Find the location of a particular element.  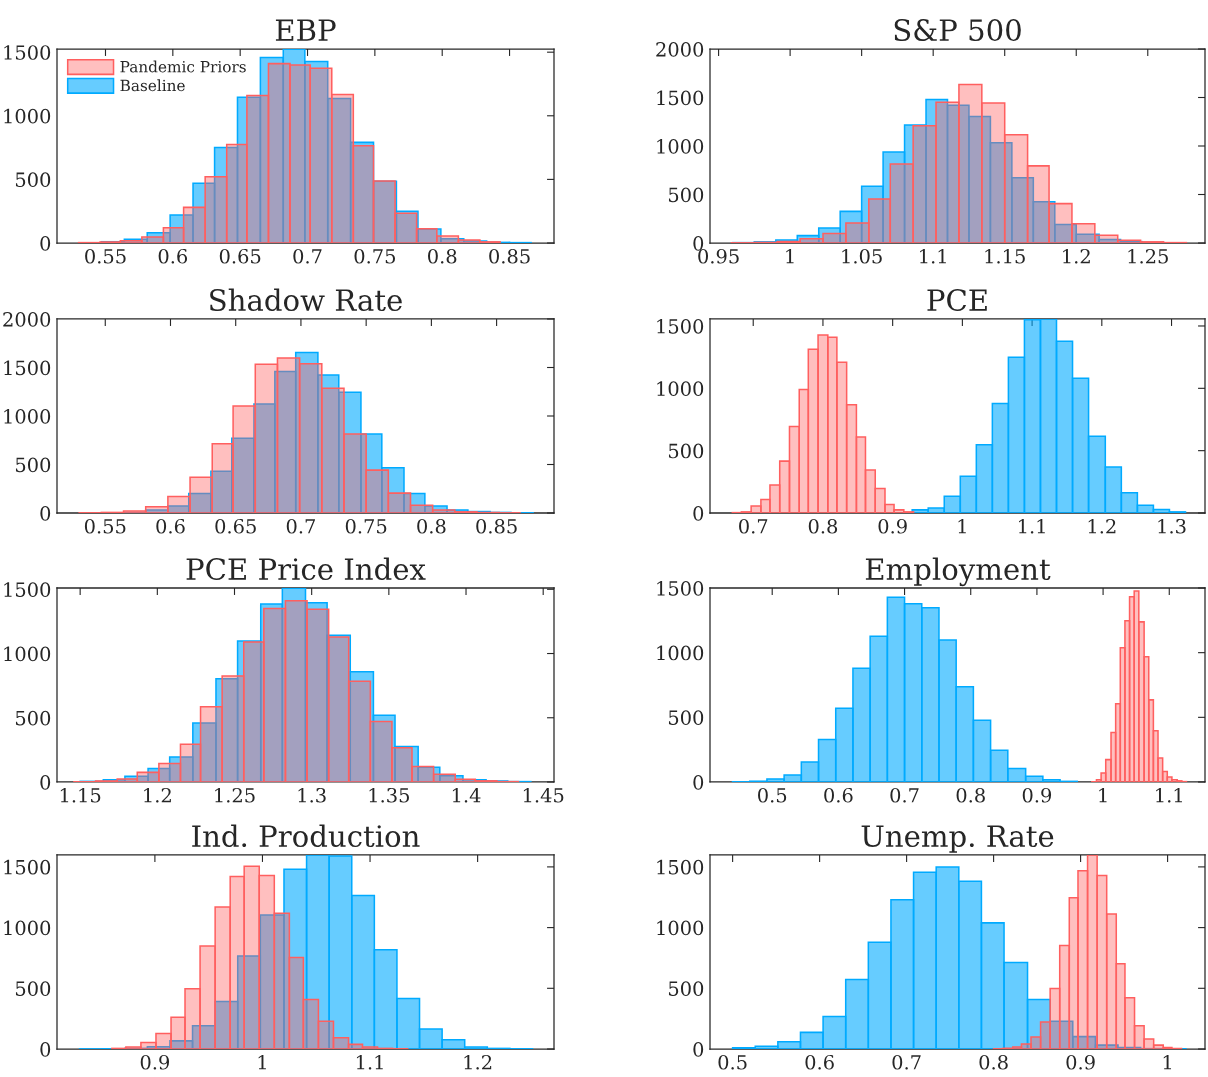

legend-label: Pandemic Priors is located at coordinates (183, 66).